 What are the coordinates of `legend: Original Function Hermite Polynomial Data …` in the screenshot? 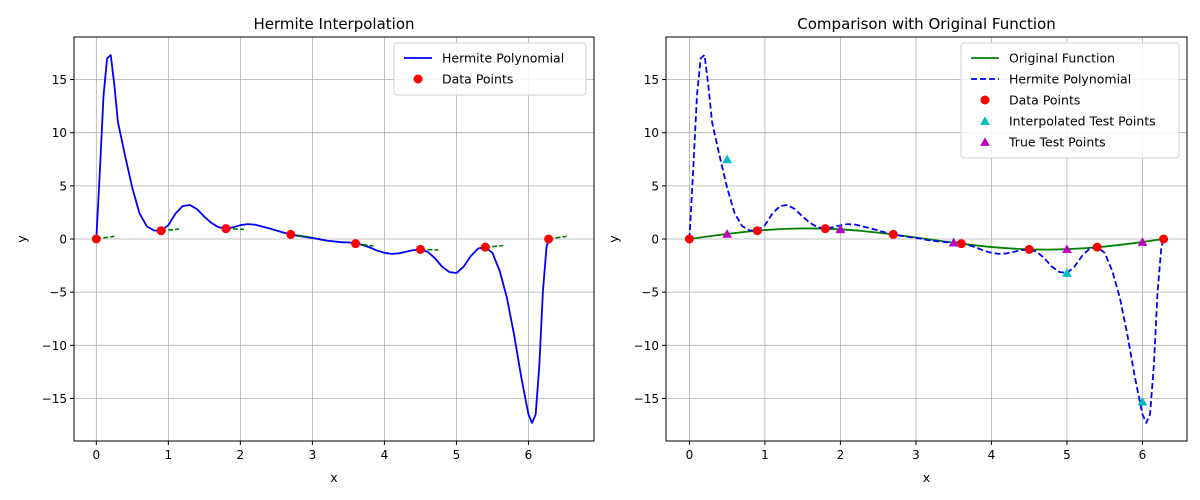 It's located at (1070, 100).